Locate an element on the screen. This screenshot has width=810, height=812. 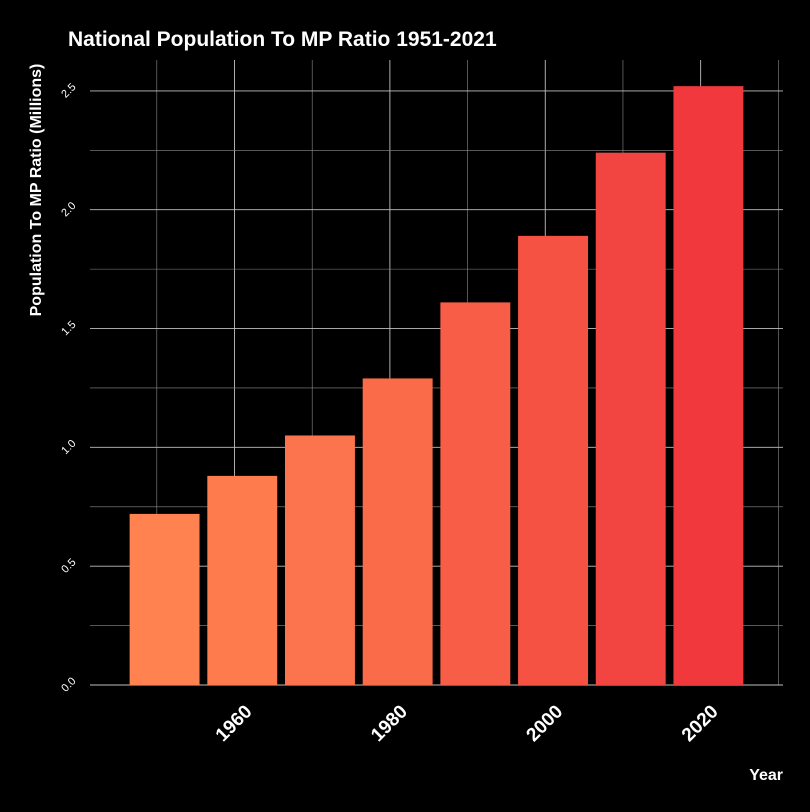
bar-2021 is located at coordinates (708, 385).